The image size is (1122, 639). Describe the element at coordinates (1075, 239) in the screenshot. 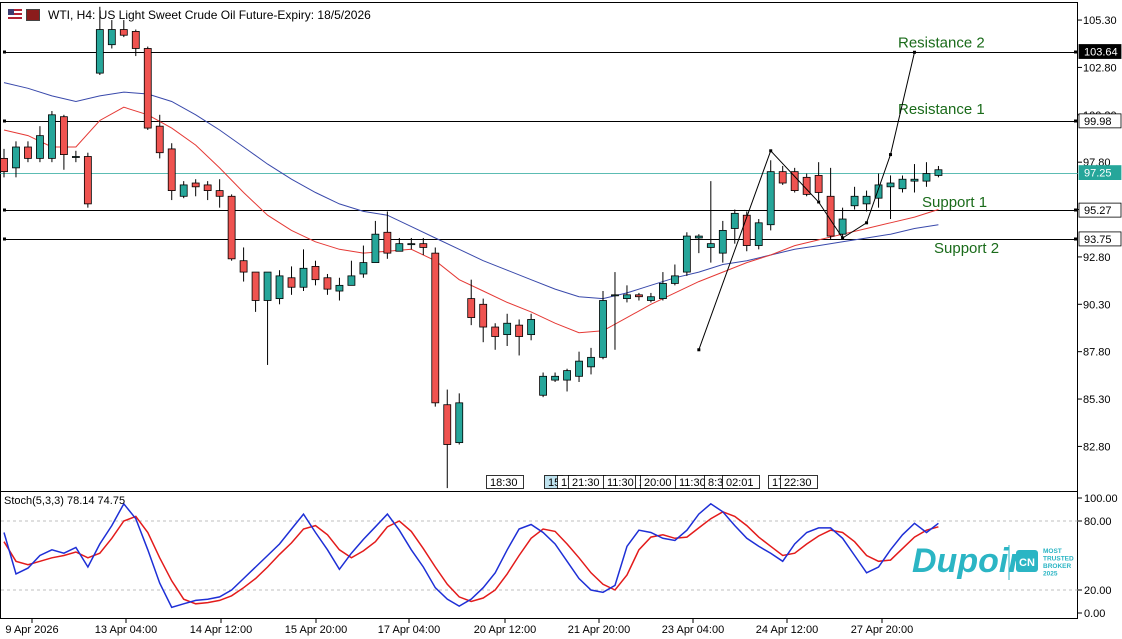

I see `support-2-anchor-right` at that location.